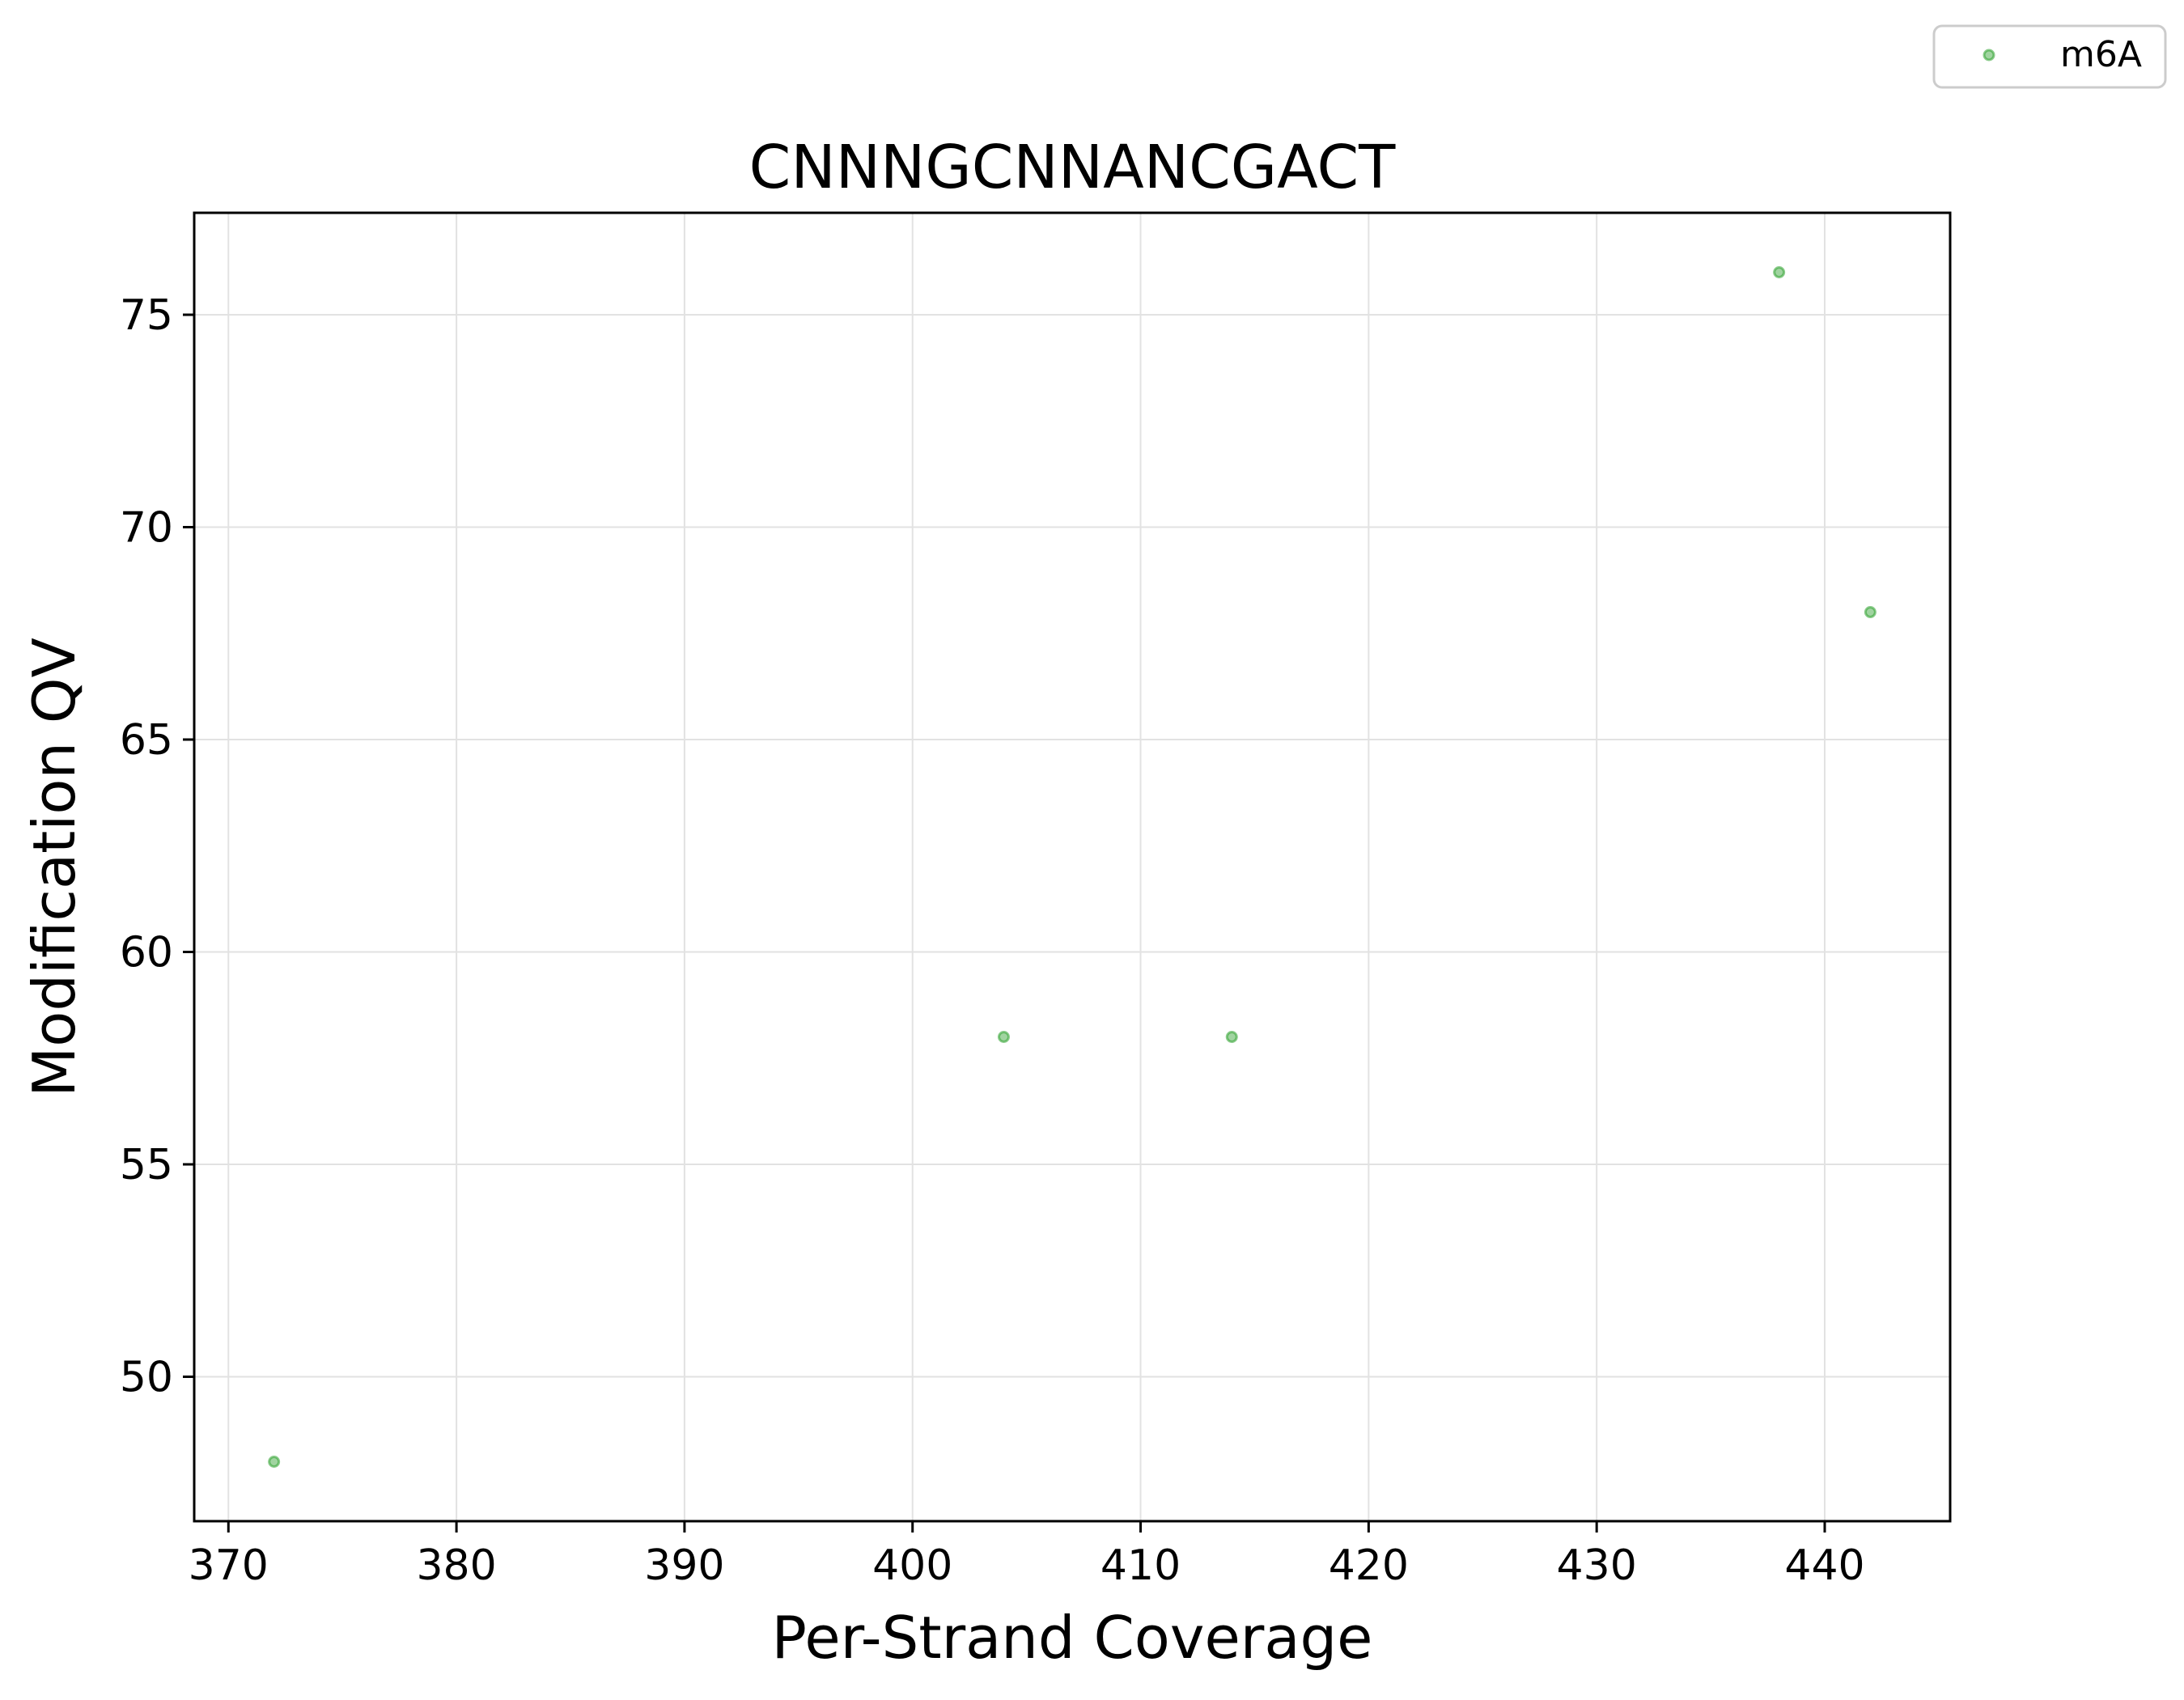 The image size is (2184, 1700). Describe the element at coordinates (1073, 167) in the screenshot. I see `chart-title: CNNNGCNNANCGACT` at that location.